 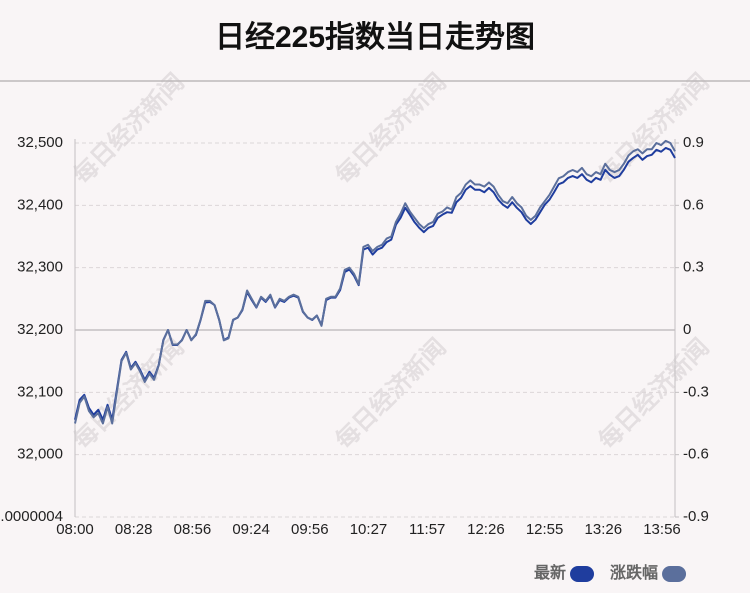 I want to click on x-tick-label: 09:56, so click(x=310, y=529).